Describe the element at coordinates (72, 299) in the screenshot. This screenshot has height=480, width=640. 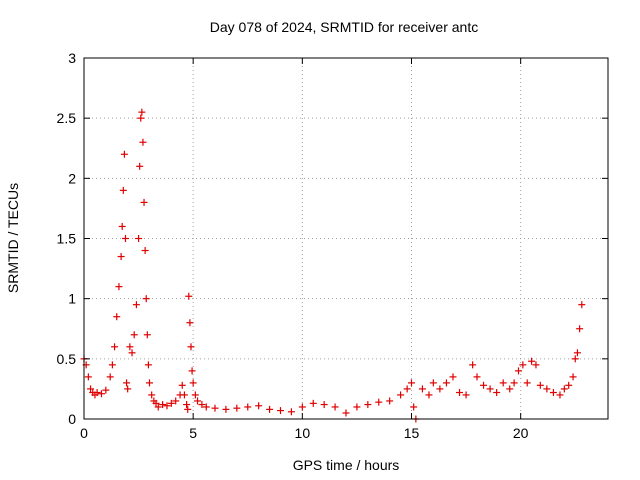
I see `y-tick-label: 1` at that location.